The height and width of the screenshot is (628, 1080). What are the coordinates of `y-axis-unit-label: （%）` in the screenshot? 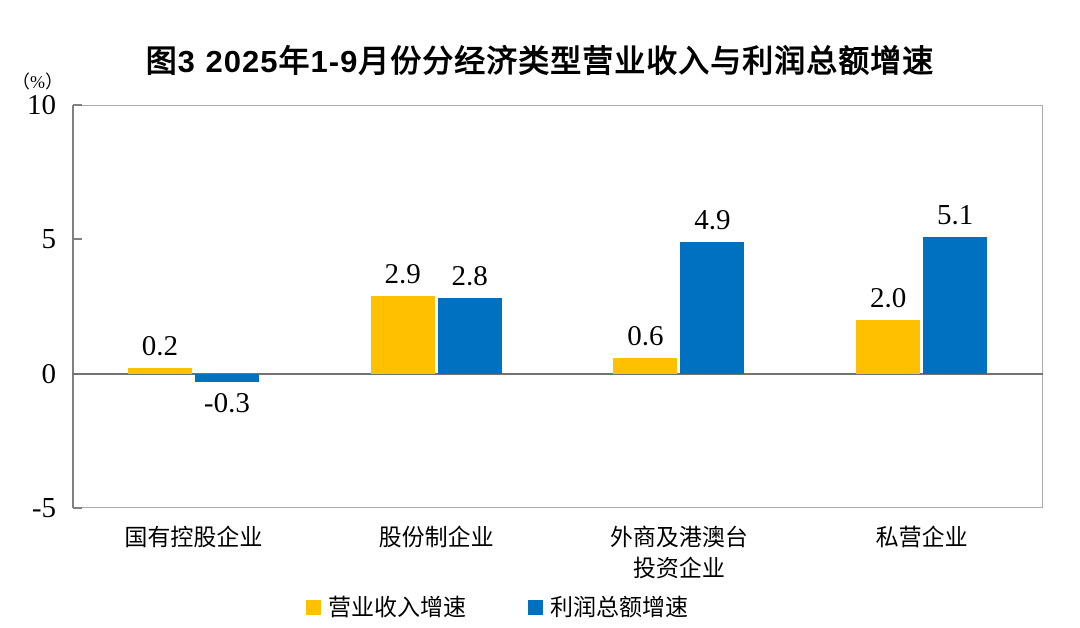 It's located at (37, 82).